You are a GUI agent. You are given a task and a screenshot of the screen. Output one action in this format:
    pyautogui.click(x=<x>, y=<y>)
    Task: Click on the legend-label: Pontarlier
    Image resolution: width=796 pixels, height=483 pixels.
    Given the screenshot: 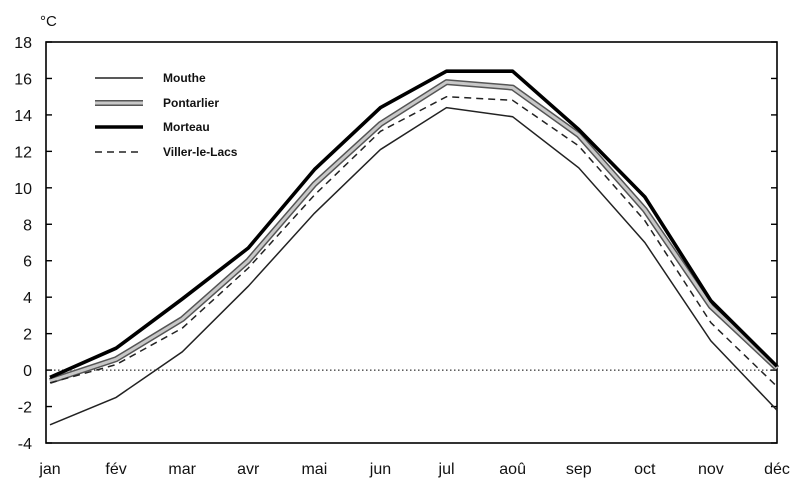 What is the action you would take?
    pyautogui.click(x=191, y=103)
    